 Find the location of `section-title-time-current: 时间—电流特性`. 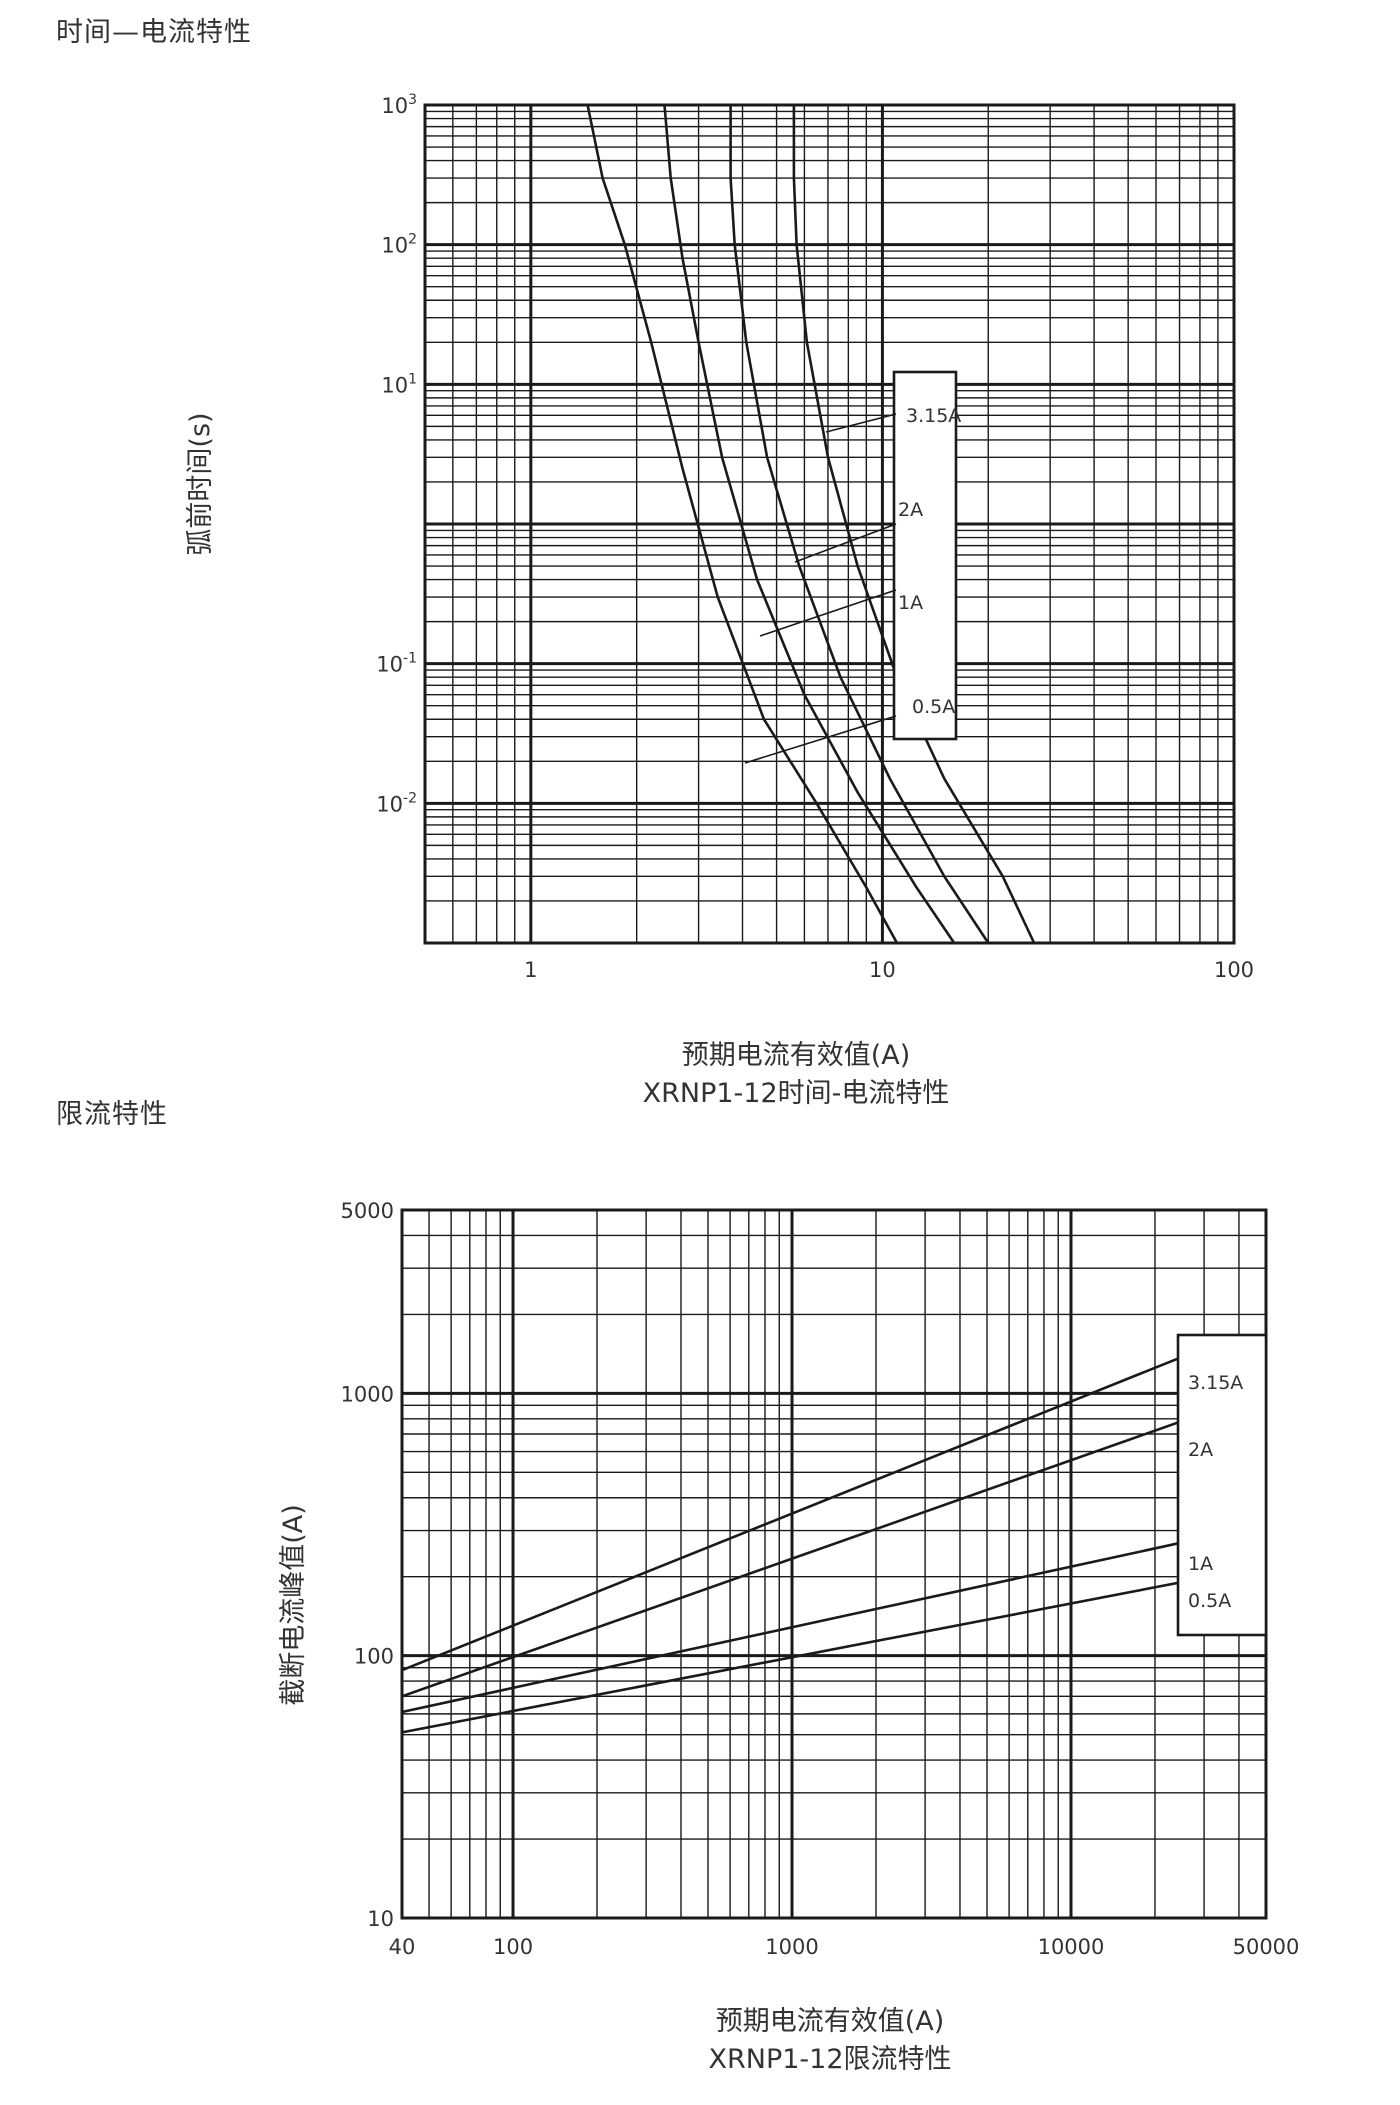

section-title-time-current: 时间—电流特性 is located at coordinates (154, 32).